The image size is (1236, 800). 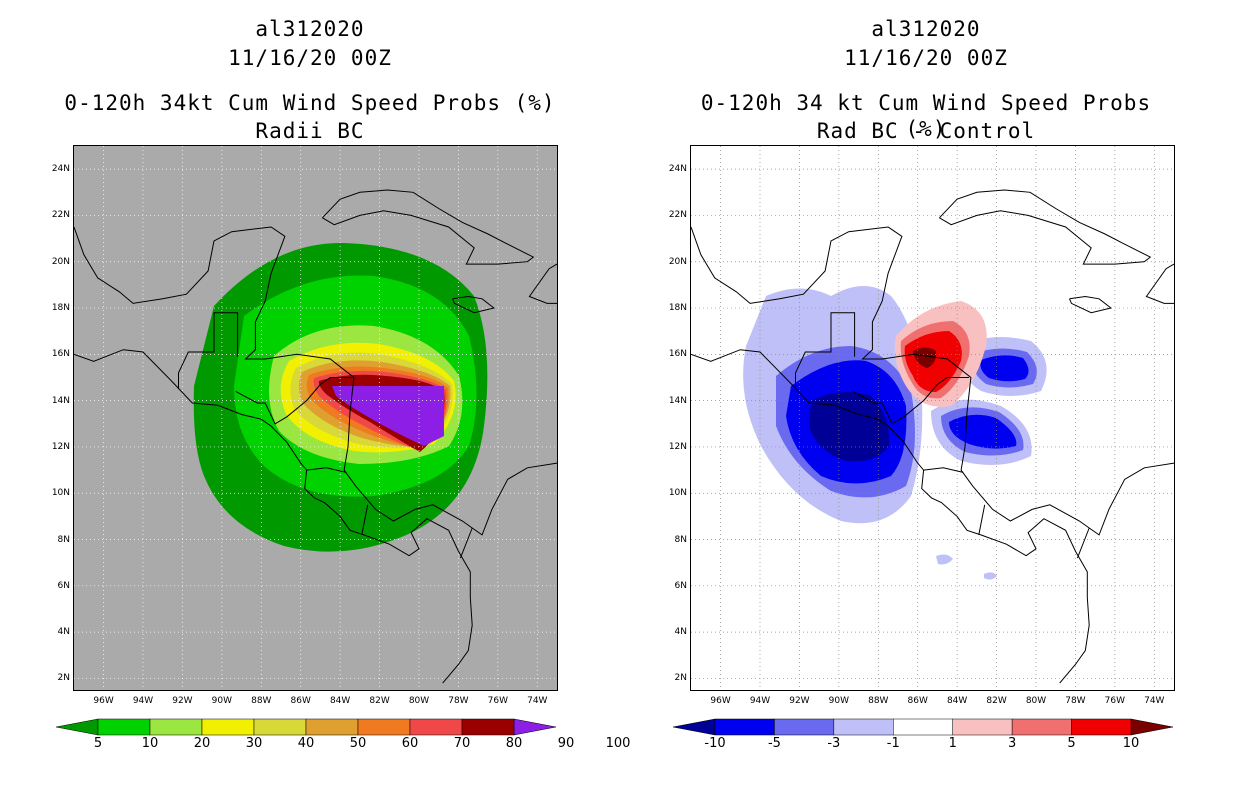 What do you see at coordinates (1004, 368) in the screenshot?
I see `diff-contour-right-a-inner` at bounding box center [1004, 368].